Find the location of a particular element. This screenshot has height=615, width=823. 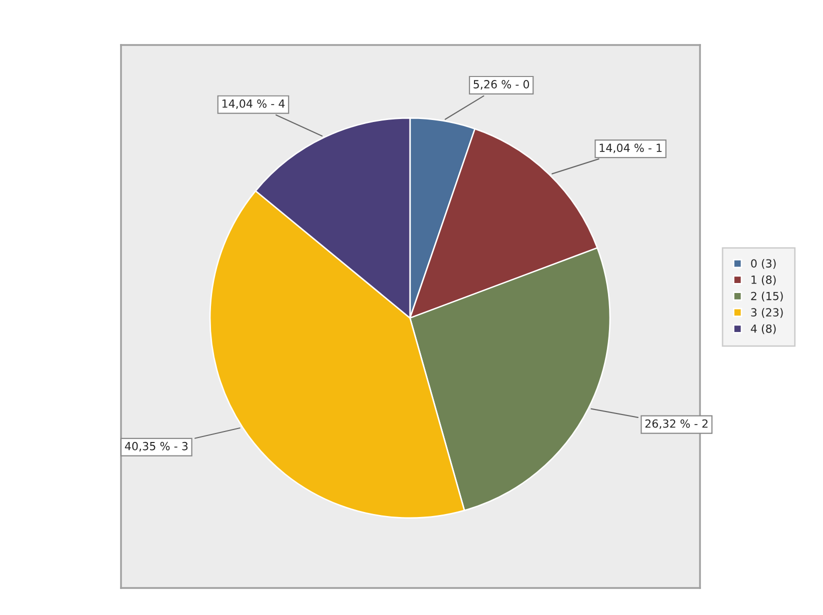

legend-label: 1 (8) is located at coordinates (764, 280).